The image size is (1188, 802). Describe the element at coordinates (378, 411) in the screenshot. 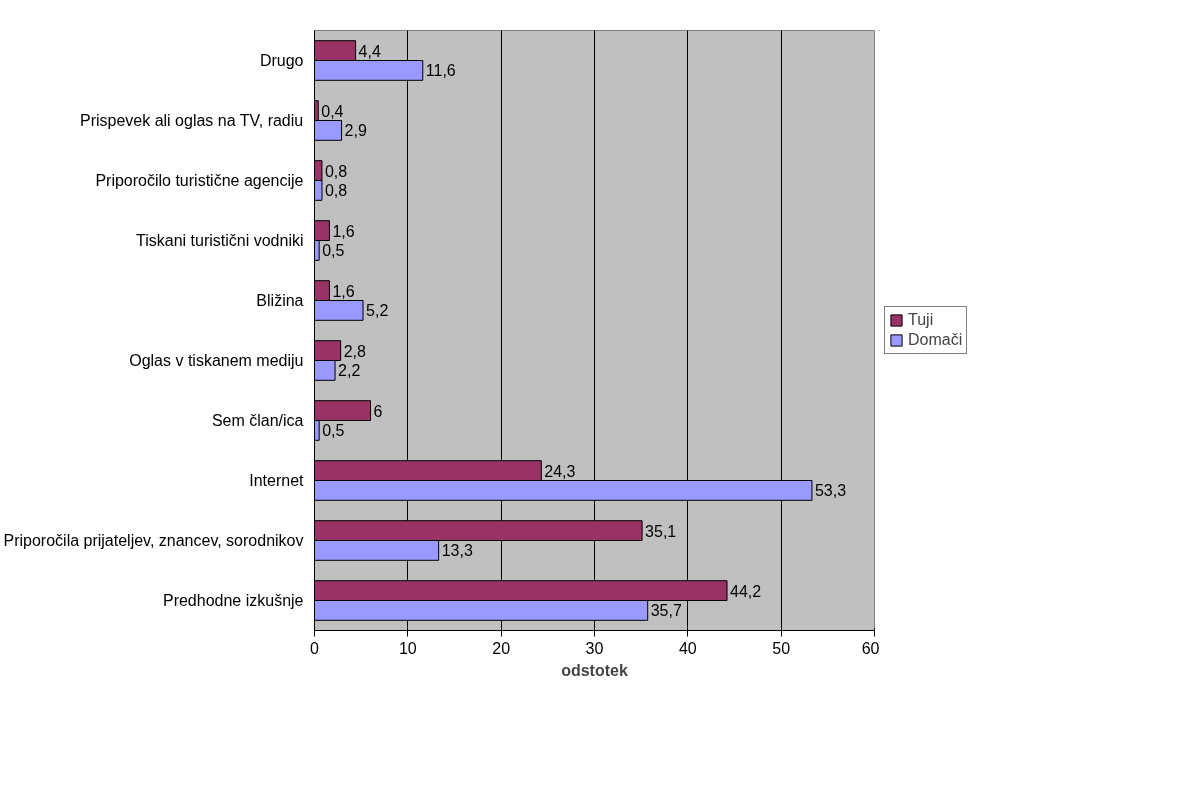

I see `data-label: 6` at that location.